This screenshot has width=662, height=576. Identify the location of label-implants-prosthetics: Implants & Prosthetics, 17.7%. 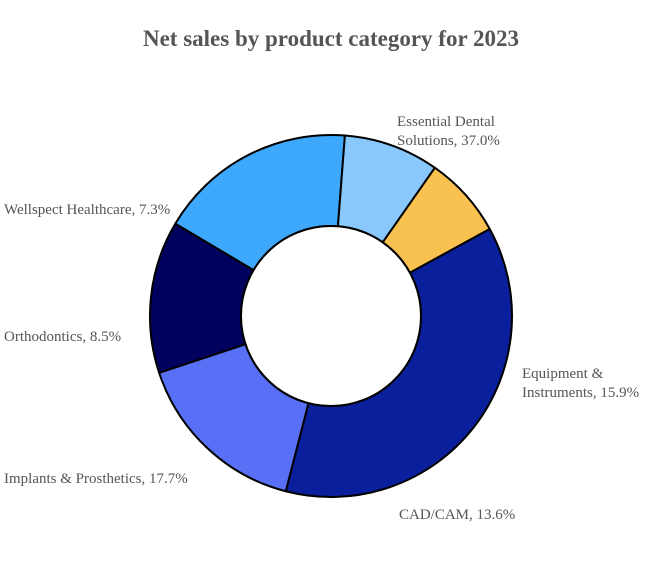
(96, 479).